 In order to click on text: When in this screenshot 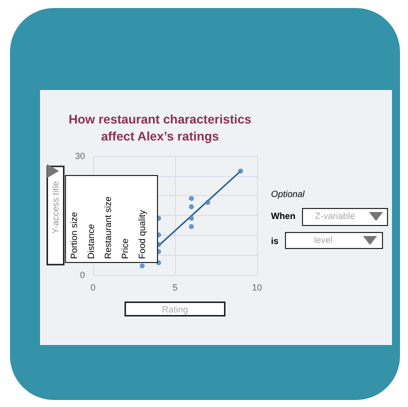, I will do `click(283, 216)`.